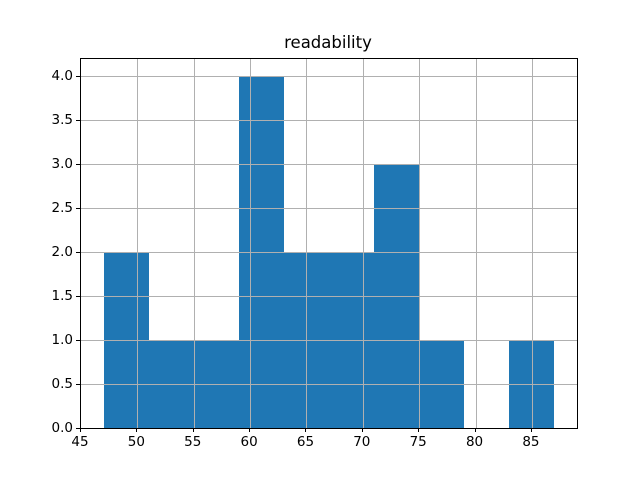  Describe the element at coordinates (474, 442) in the screenshot. I see `x-tick-label: 80` at that location.